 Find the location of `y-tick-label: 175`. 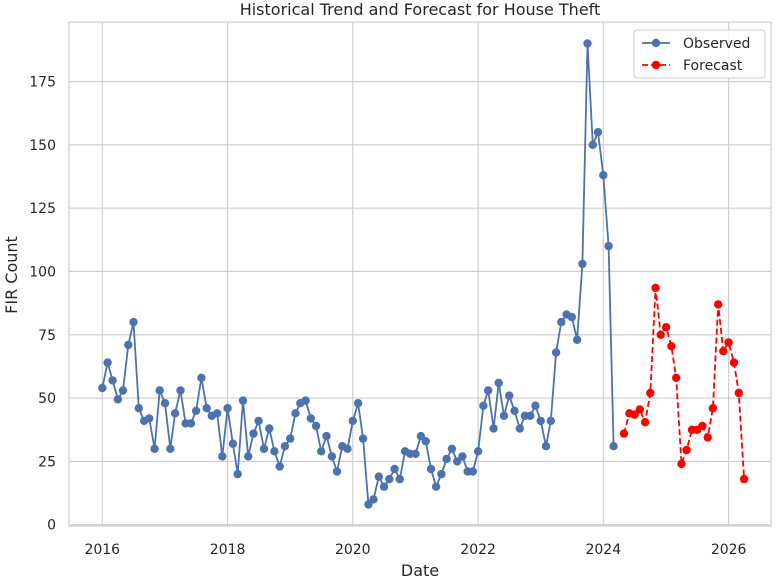

y-tick-label: 175 is located at coordinates (42, 83).